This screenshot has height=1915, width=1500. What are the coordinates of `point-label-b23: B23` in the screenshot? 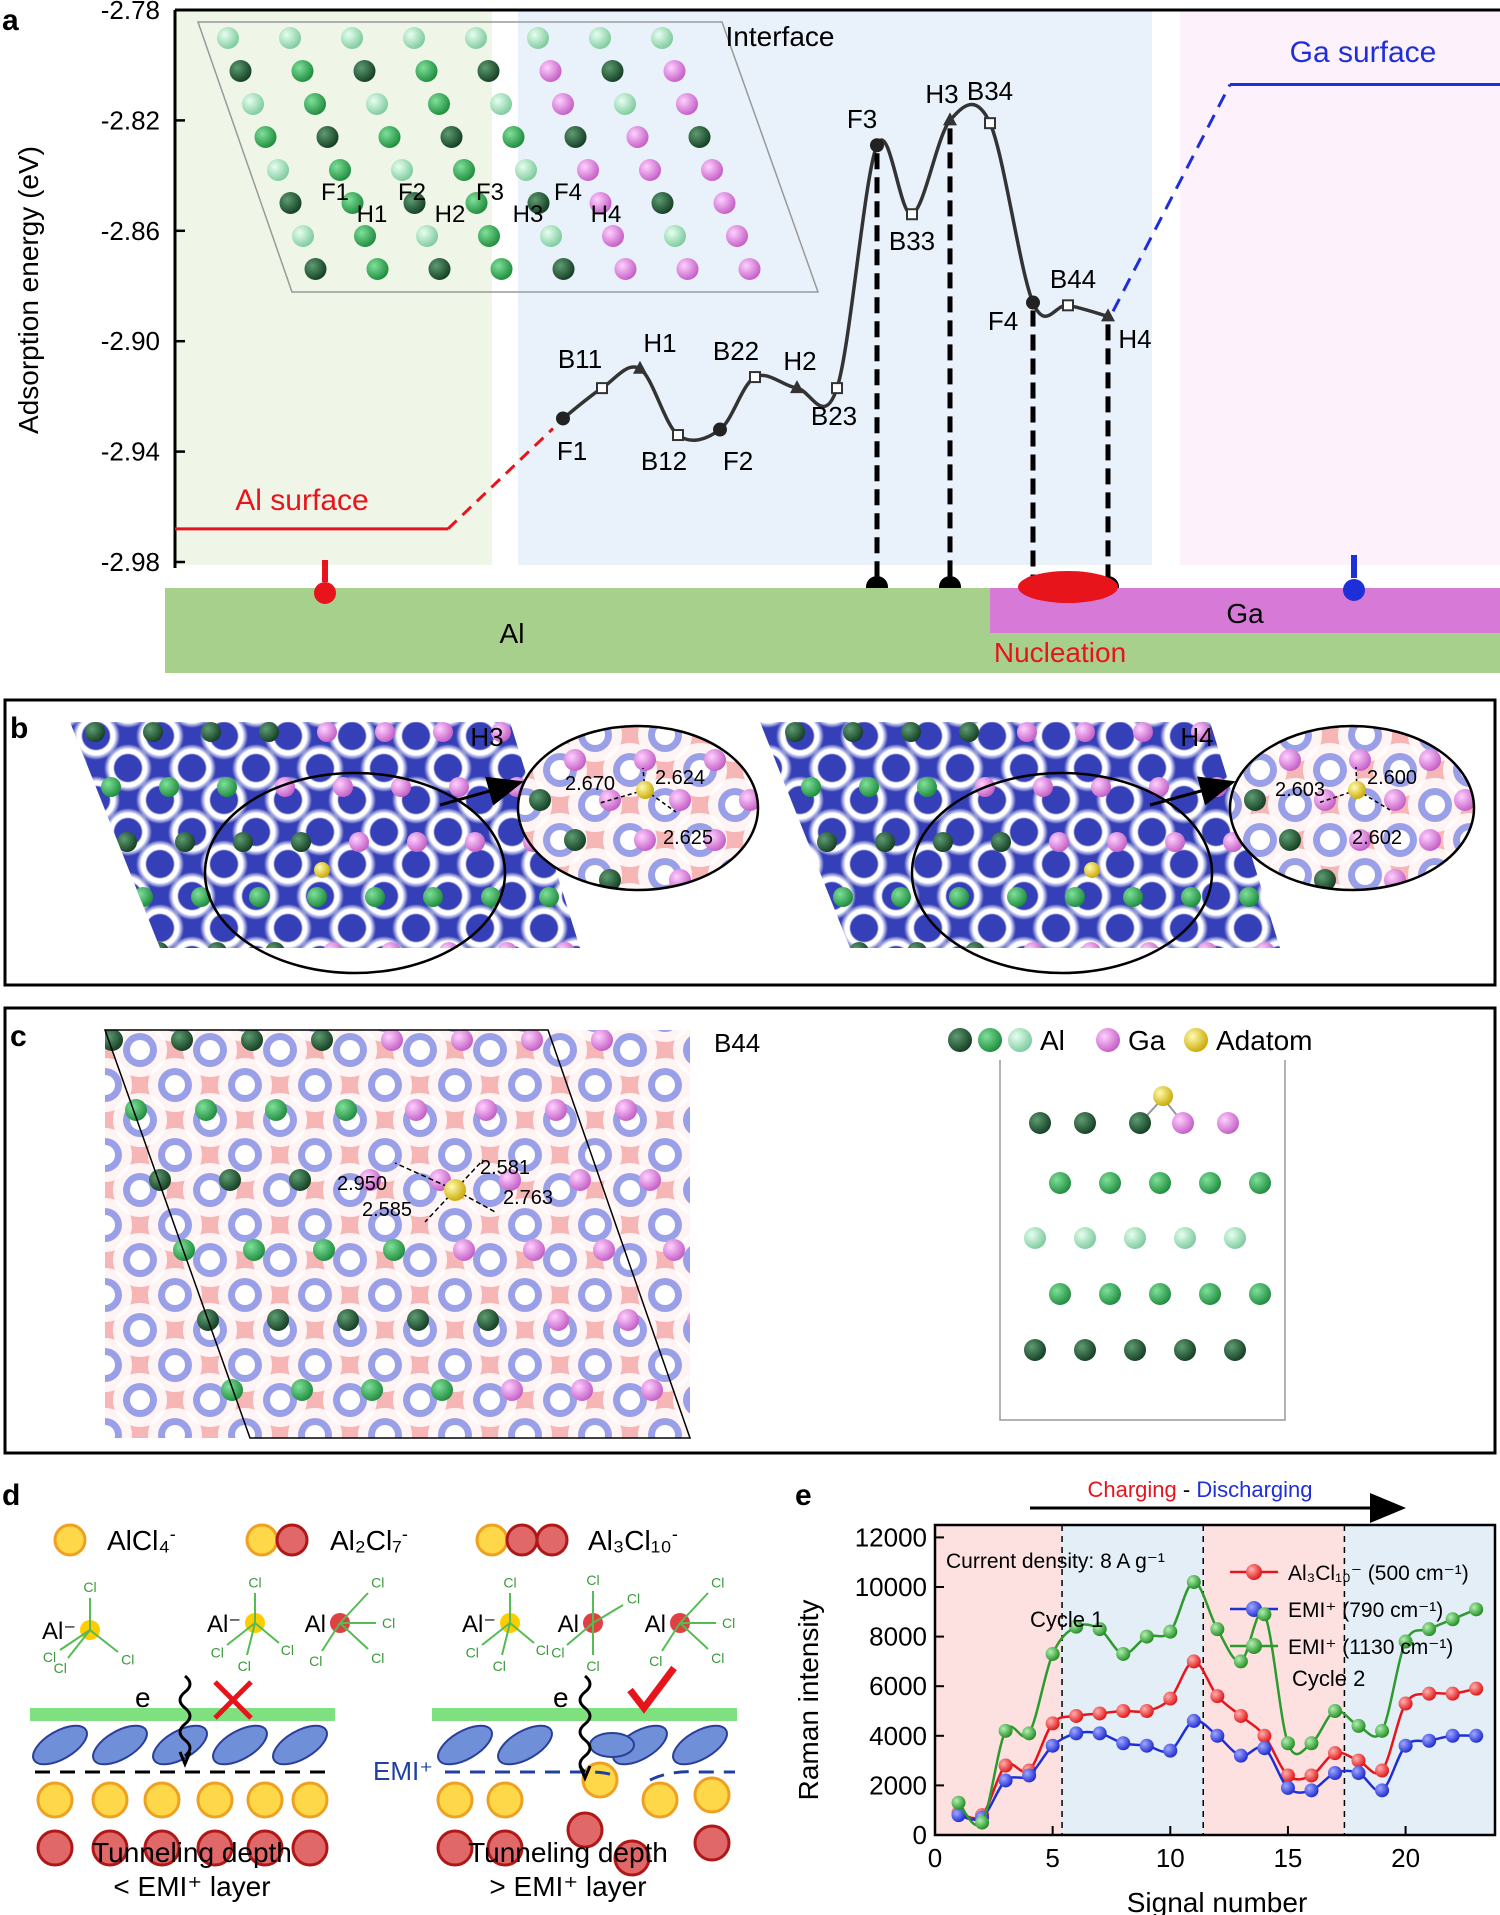 It's located at (834, 416).